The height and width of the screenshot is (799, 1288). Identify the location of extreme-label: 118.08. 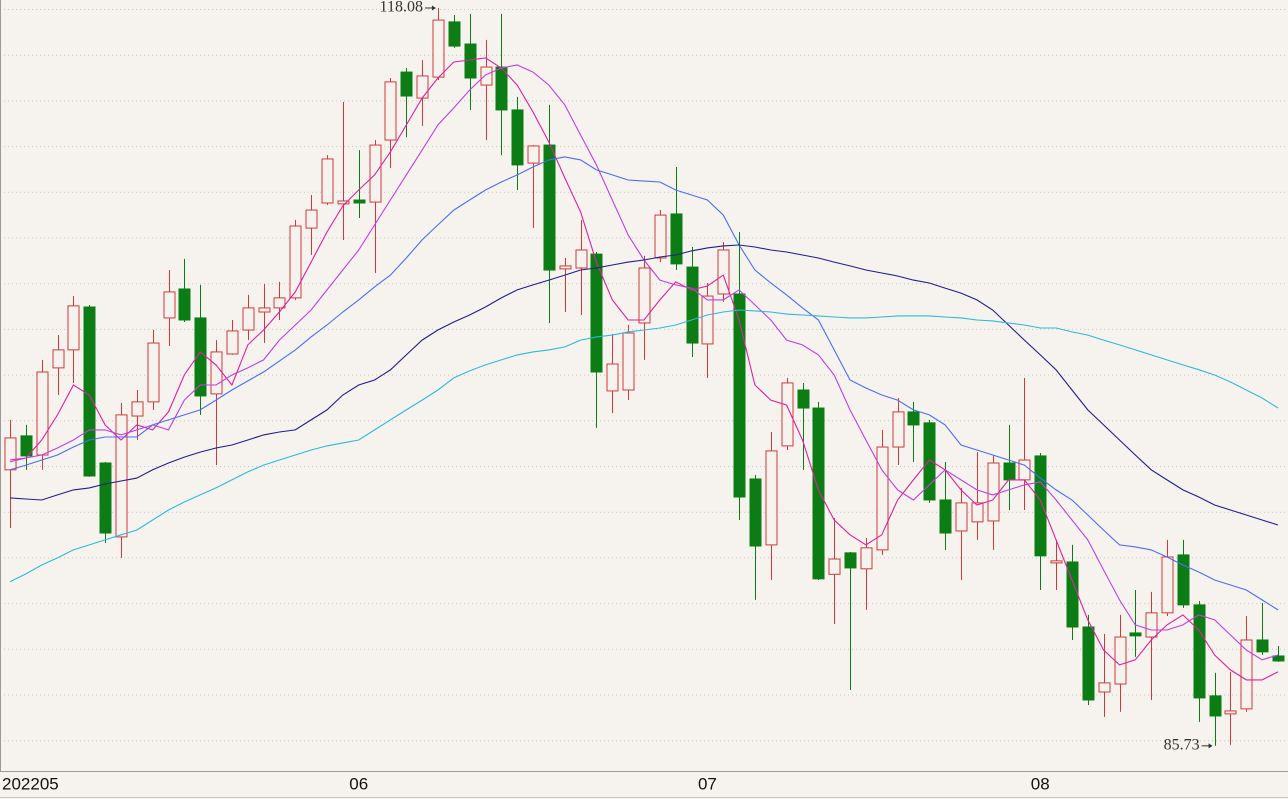
(401, 8).